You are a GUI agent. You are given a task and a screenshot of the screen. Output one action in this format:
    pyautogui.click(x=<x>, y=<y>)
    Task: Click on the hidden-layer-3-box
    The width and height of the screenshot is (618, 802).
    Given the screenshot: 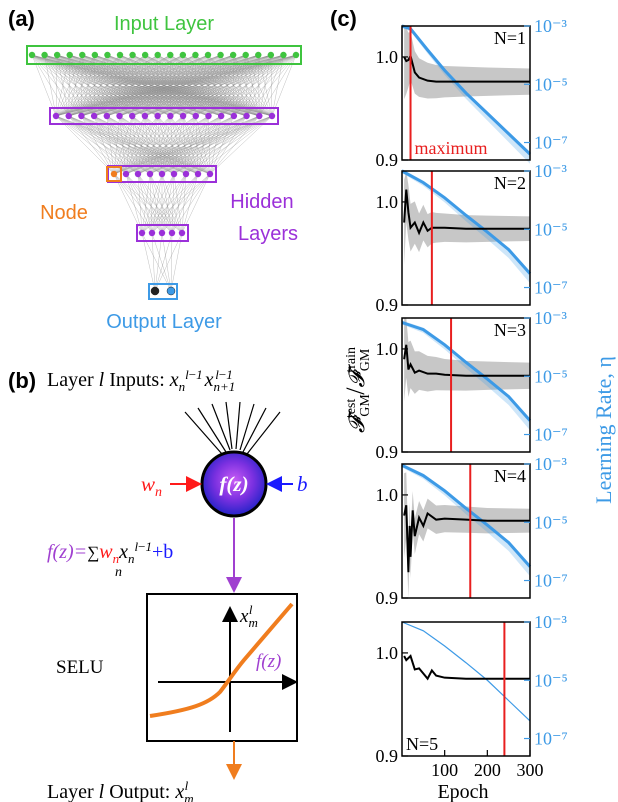 What is the action you would take?
    pyautogui.click(x=162, y=233)
    